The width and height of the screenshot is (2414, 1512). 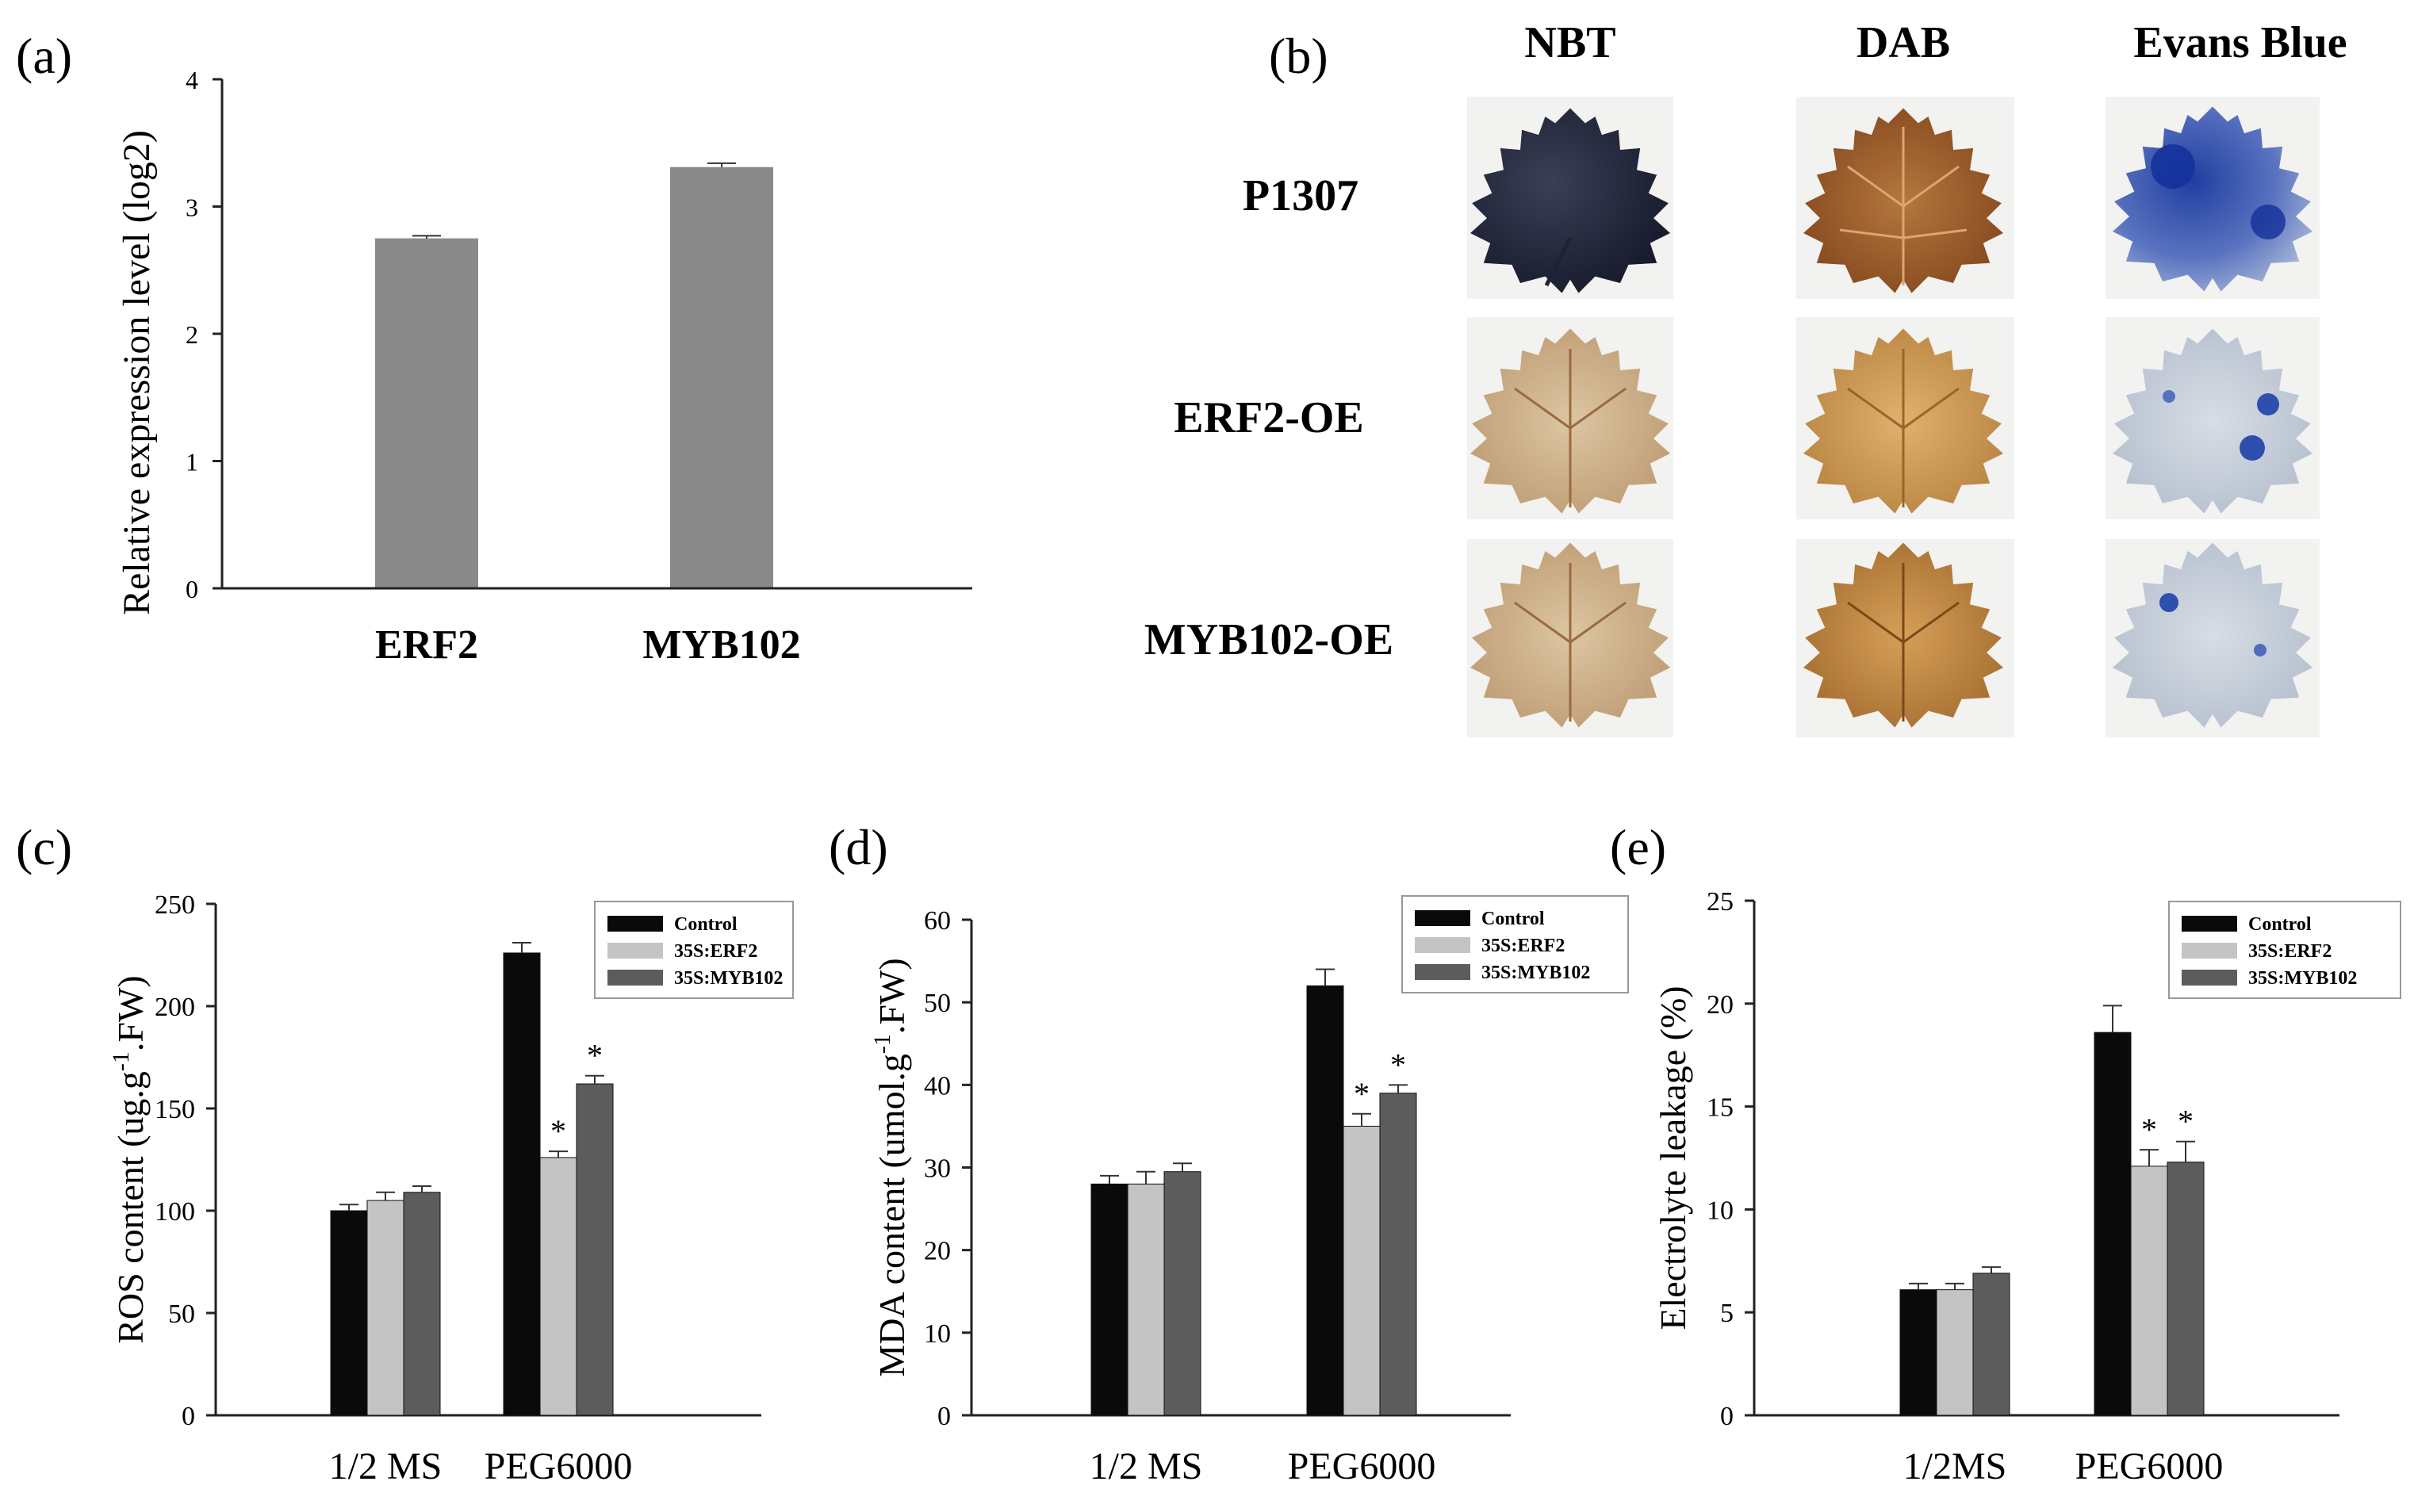 What do you see at coordinates (426, 645) in the screenshot?
I see `panel-a-x-tick-erf2: ERF2` at bounding box center [426, 645].